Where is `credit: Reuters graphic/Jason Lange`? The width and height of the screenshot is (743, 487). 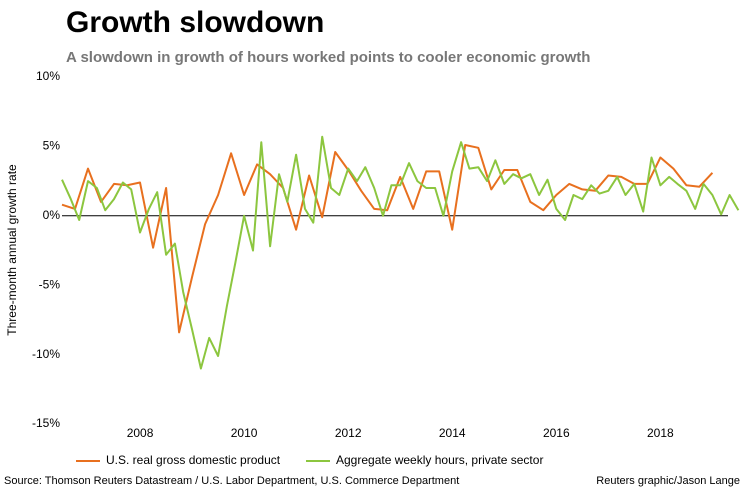 credit: Reuters graphic/Jason Lange is located at coordinates (668, 481).